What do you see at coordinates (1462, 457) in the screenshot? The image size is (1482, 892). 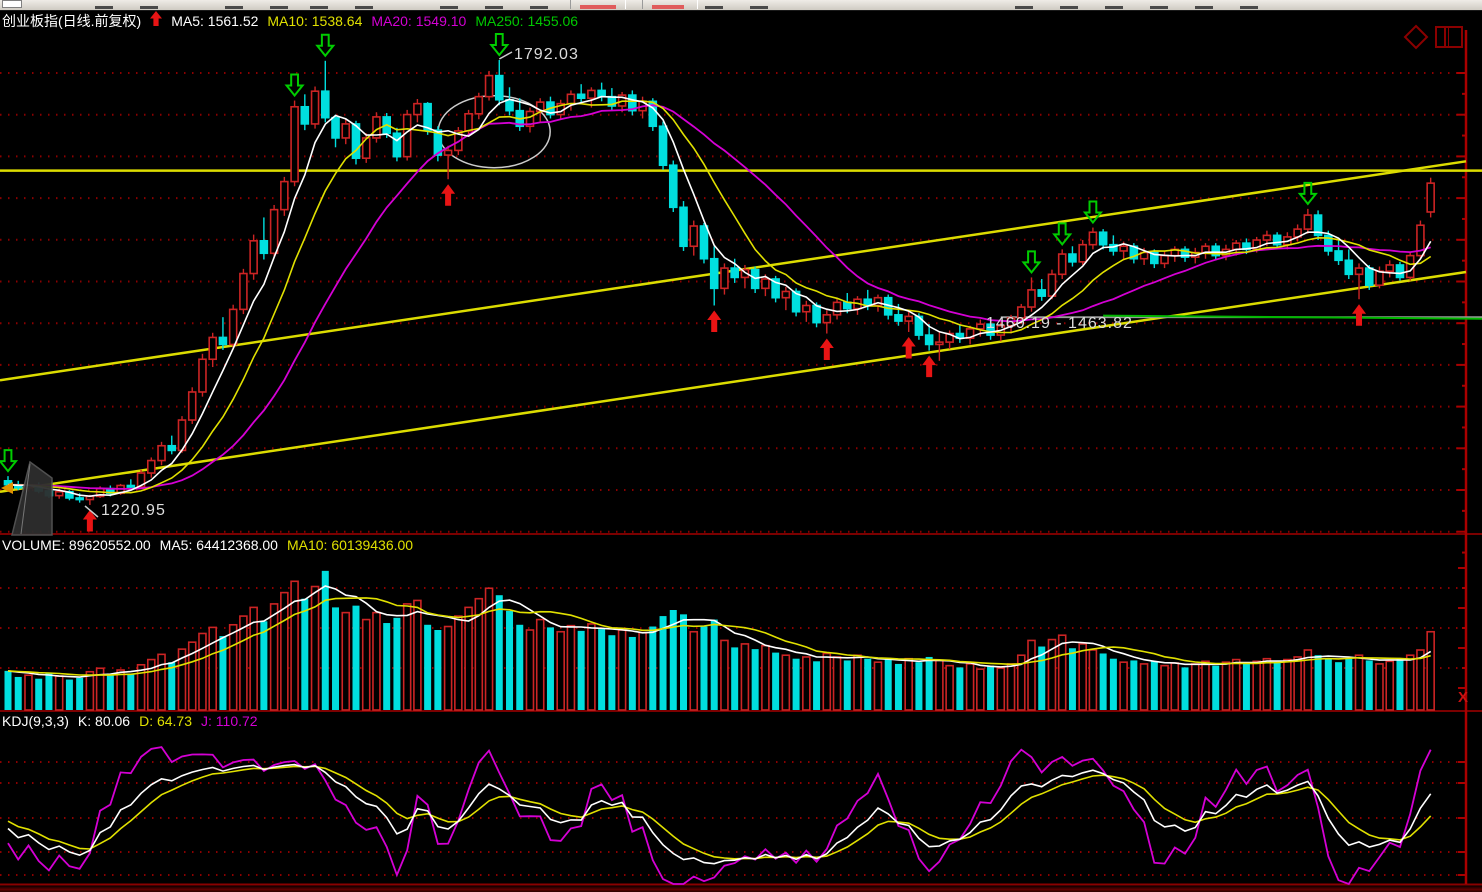 I see `right-price-axis: X` at bounding box center [1462, 457].